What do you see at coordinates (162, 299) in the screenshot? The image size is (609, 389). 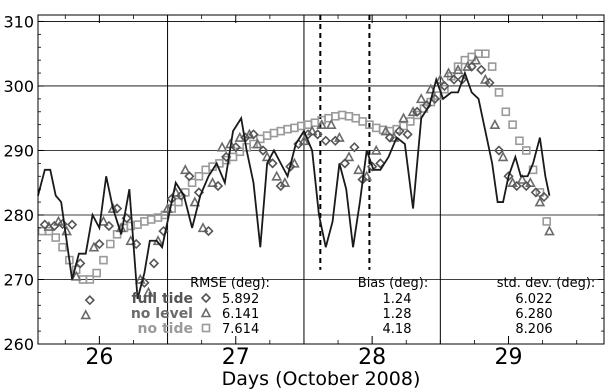 I see `stats-row-label: full tide` at bounding box center [162, 299].